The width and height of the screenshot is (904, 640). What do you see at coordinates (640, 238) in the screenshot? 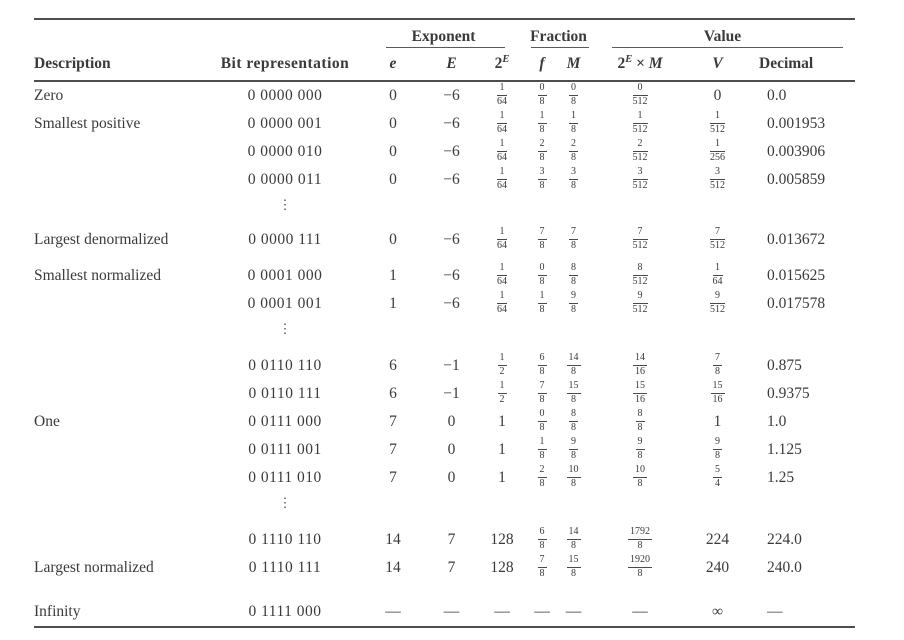
I see `fraction: 7 512` at bounding box center [640, 238].